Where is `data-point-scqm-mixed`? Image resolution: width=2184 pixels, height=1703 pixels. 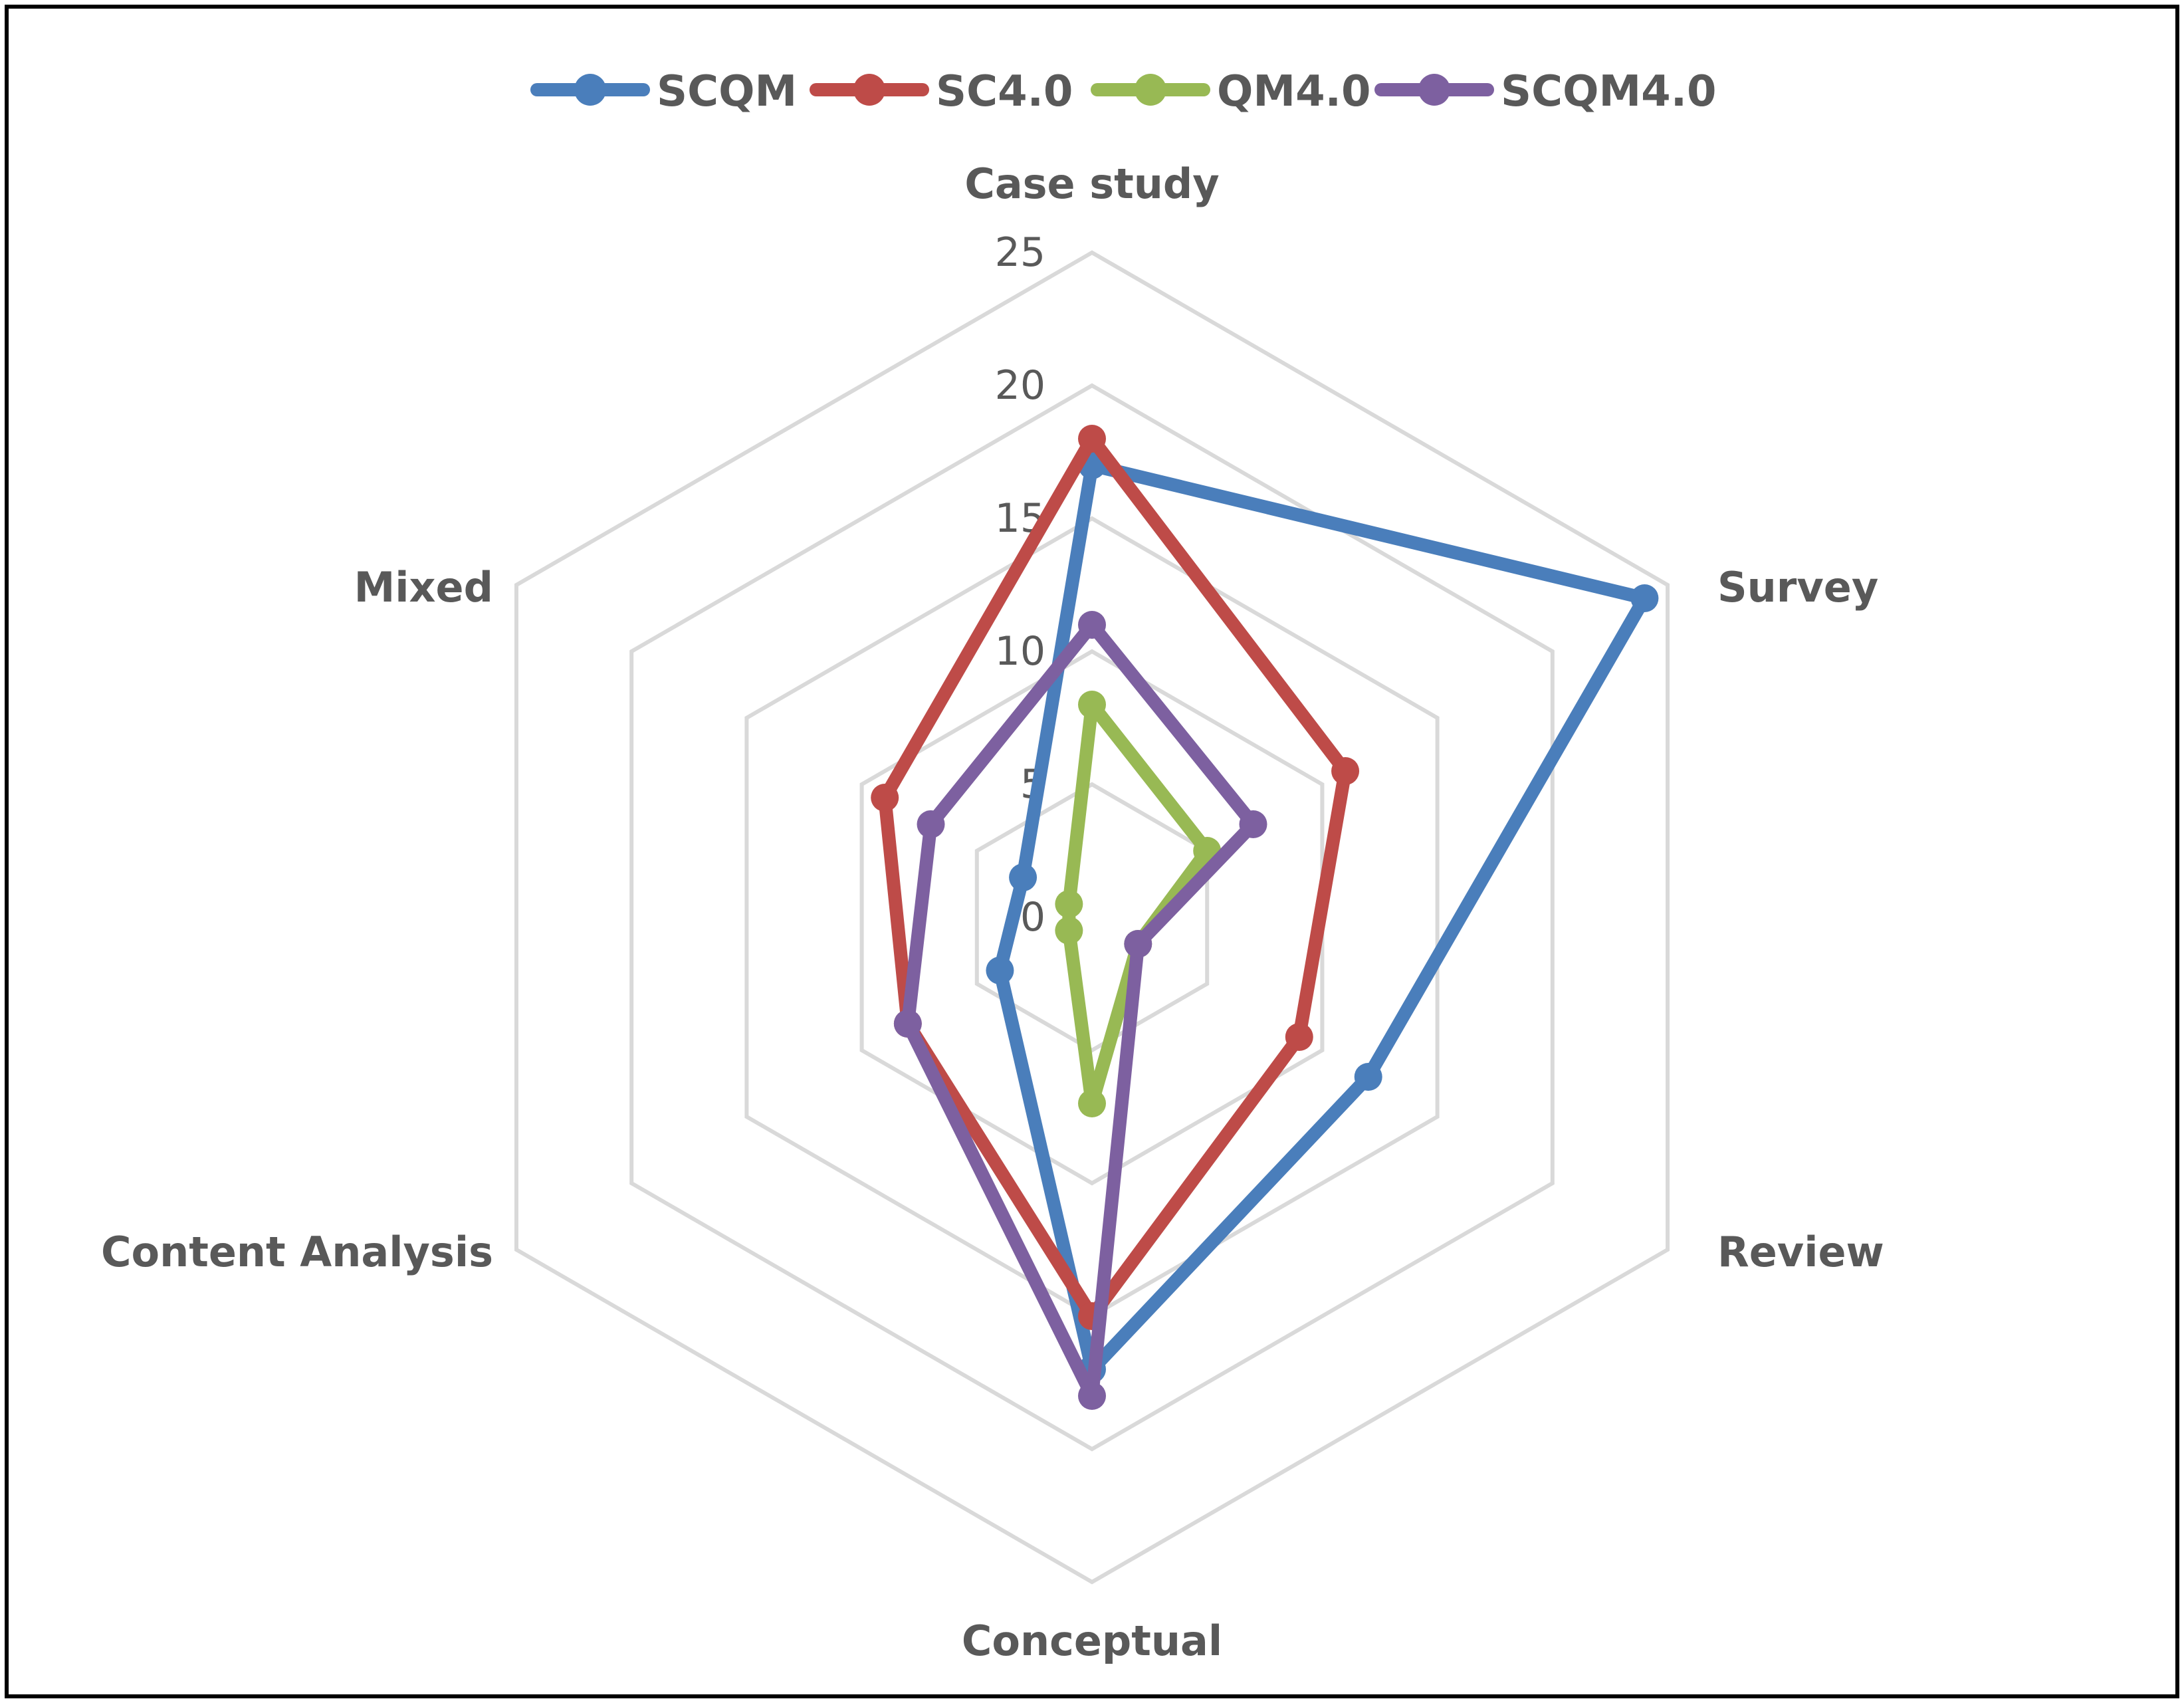
data-point-scqm-mixed is located at coordinates (1023, 877).